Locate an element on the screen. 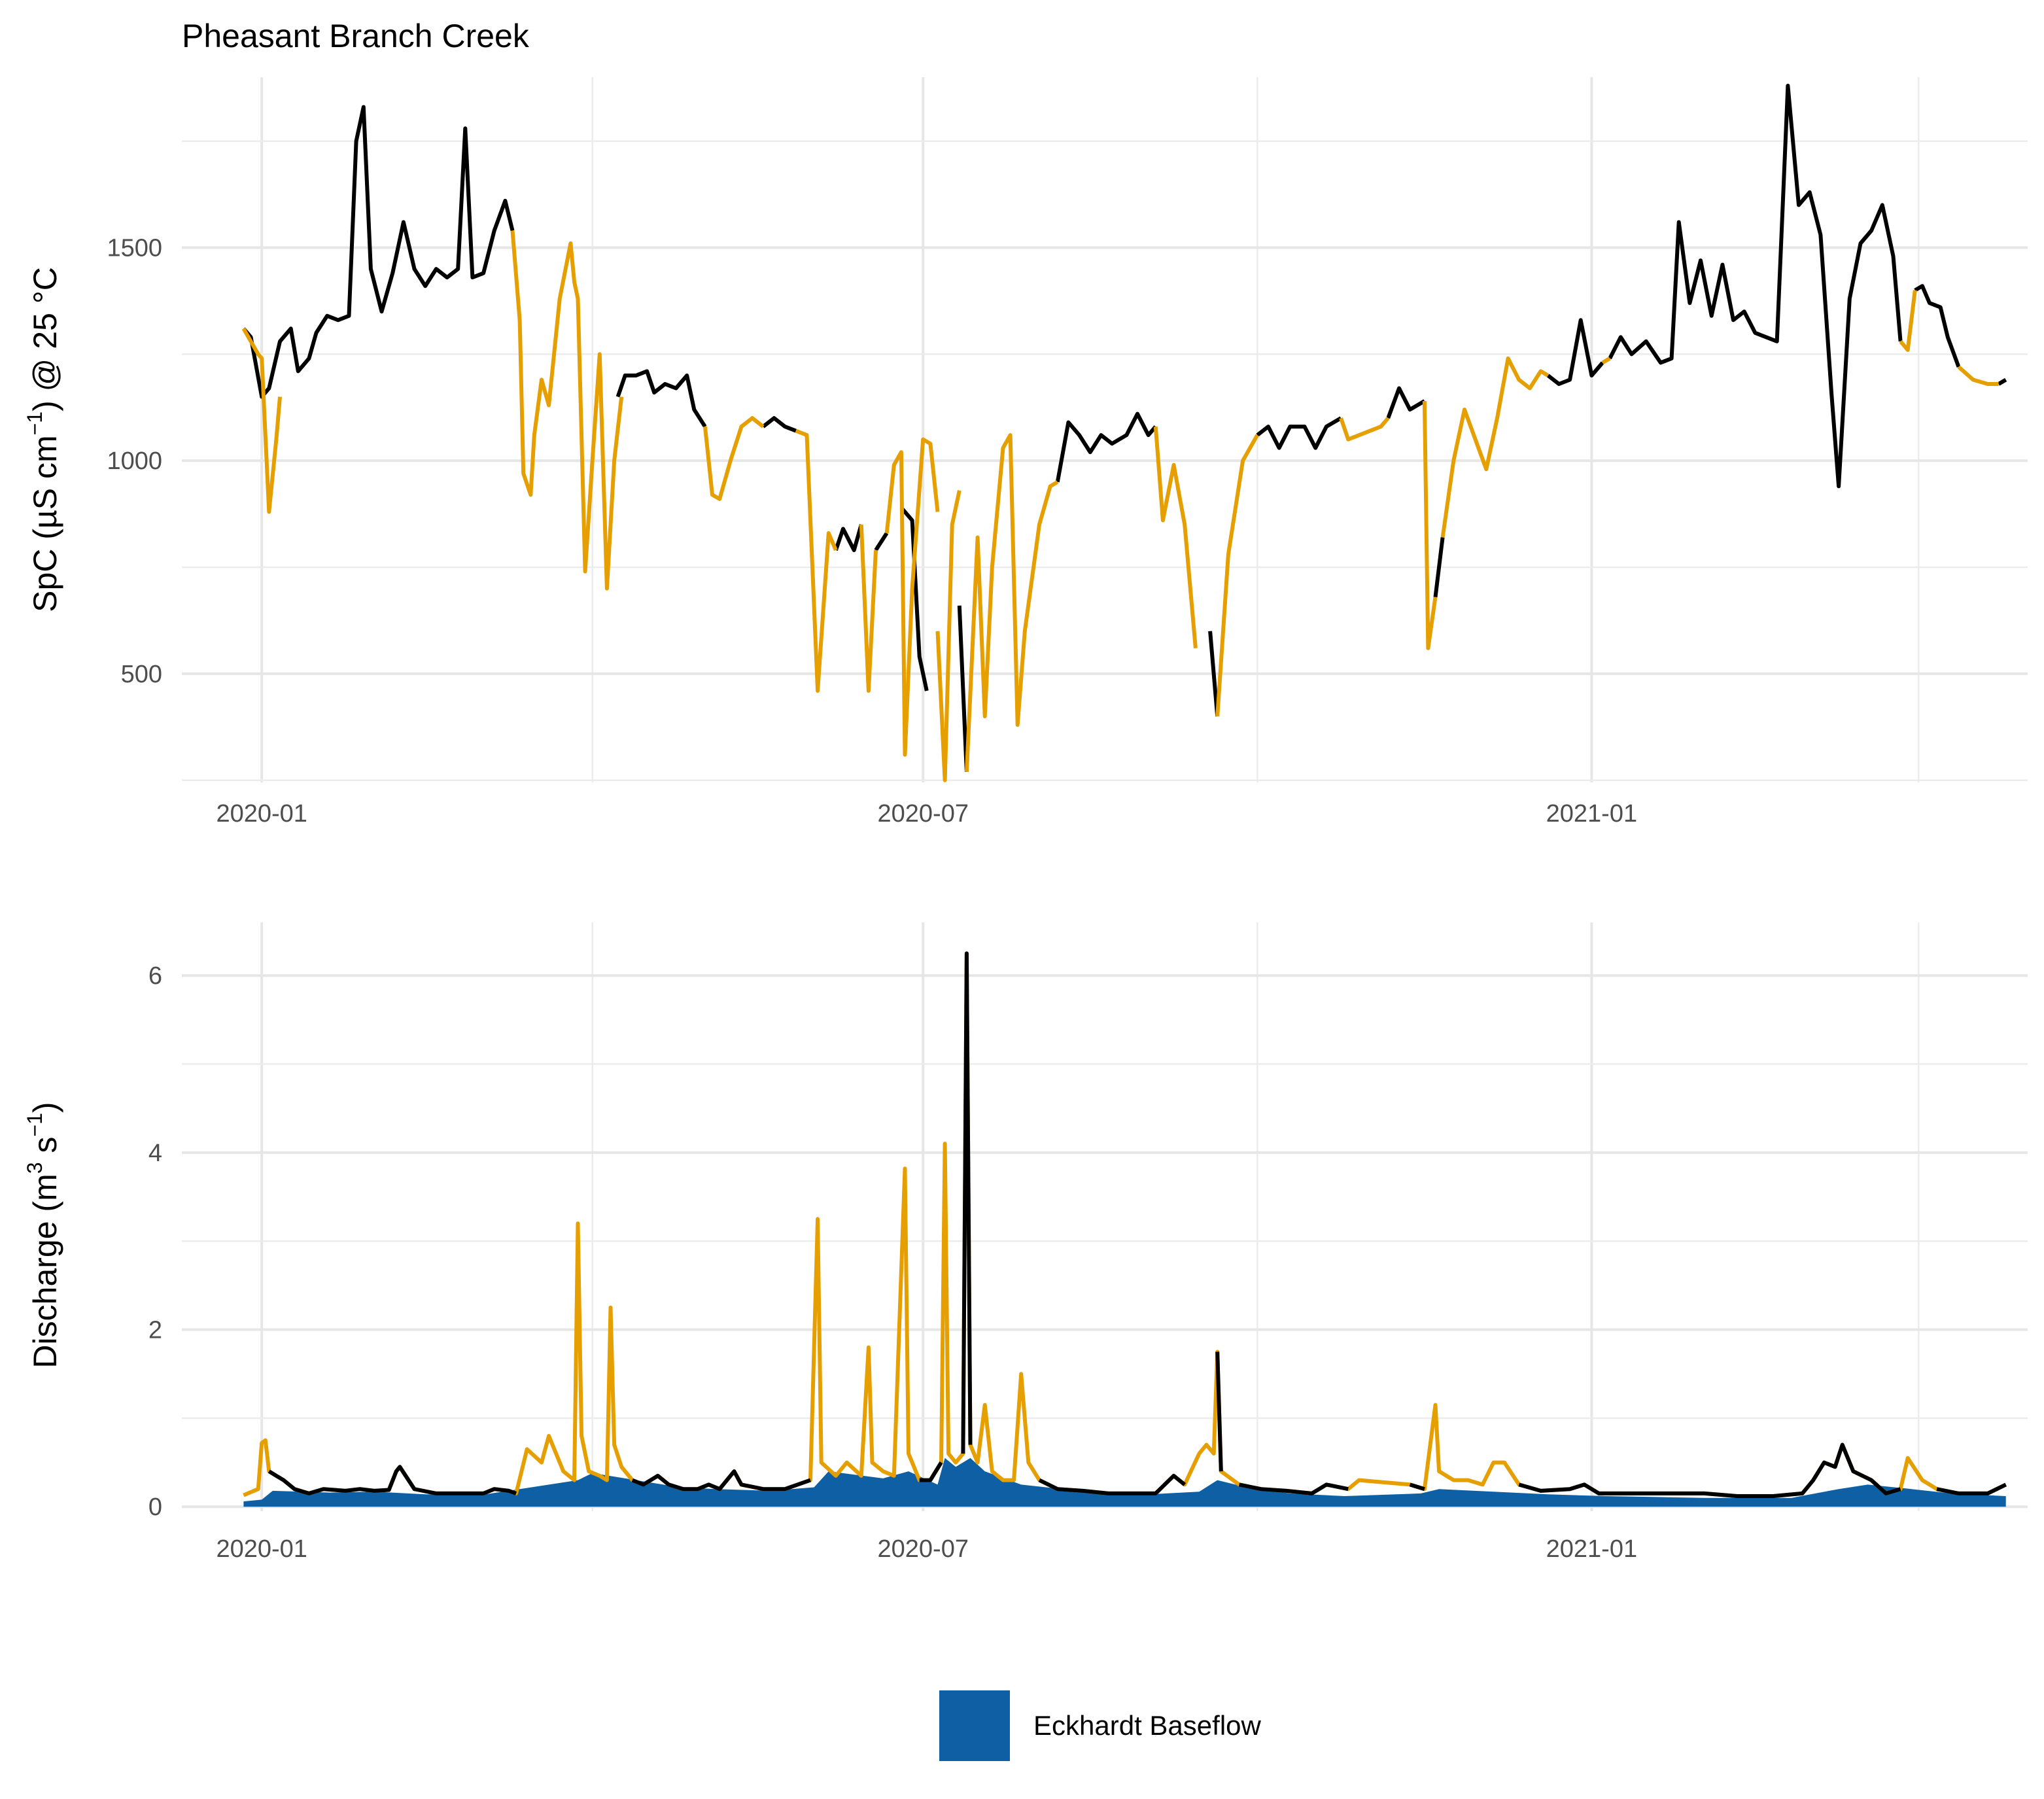 The image size is (2044, 1799). spc-y-tick-labels: 500 1000 1500 is located at coordinates (134, 461).